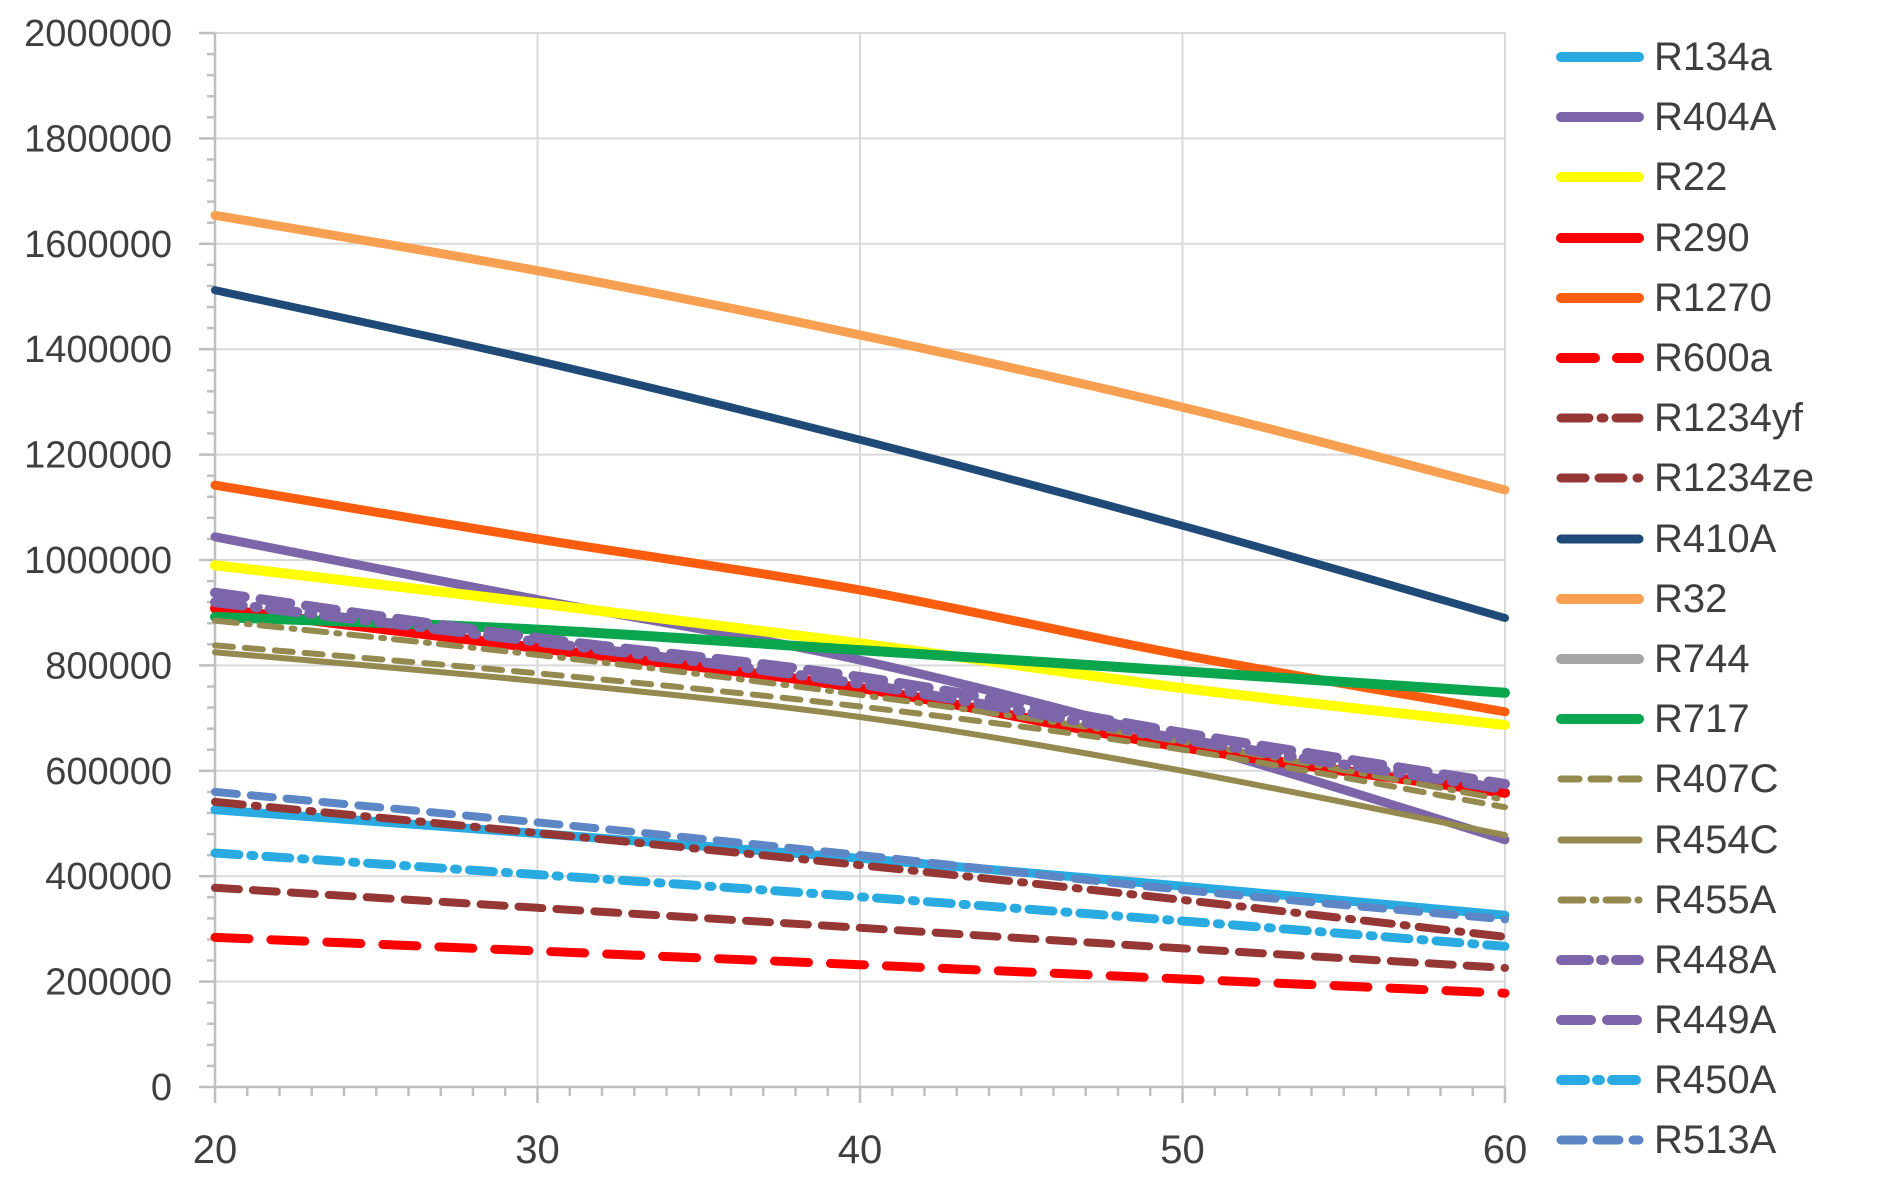  Describe the element at coordinates (98, 139) in the screenshot. I see `y-tick-label: 1800000` at that location.